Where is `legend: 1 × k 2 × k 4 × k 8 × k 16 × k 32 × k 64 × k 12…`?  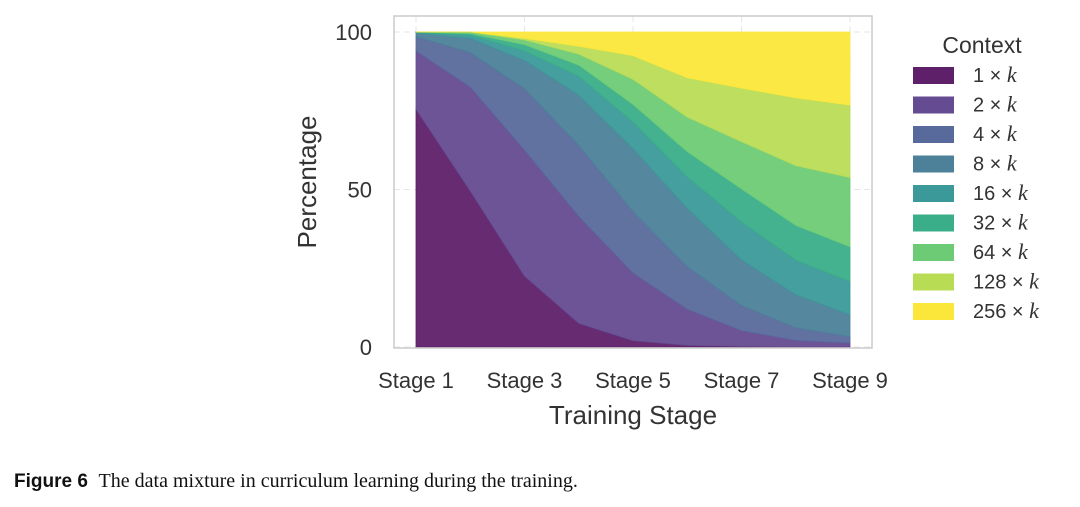 legend: 1 × k 2 × k 4 × k 8 × k 16 × k 32 × k 64 × k 12… is located at coordinates (976, 192).